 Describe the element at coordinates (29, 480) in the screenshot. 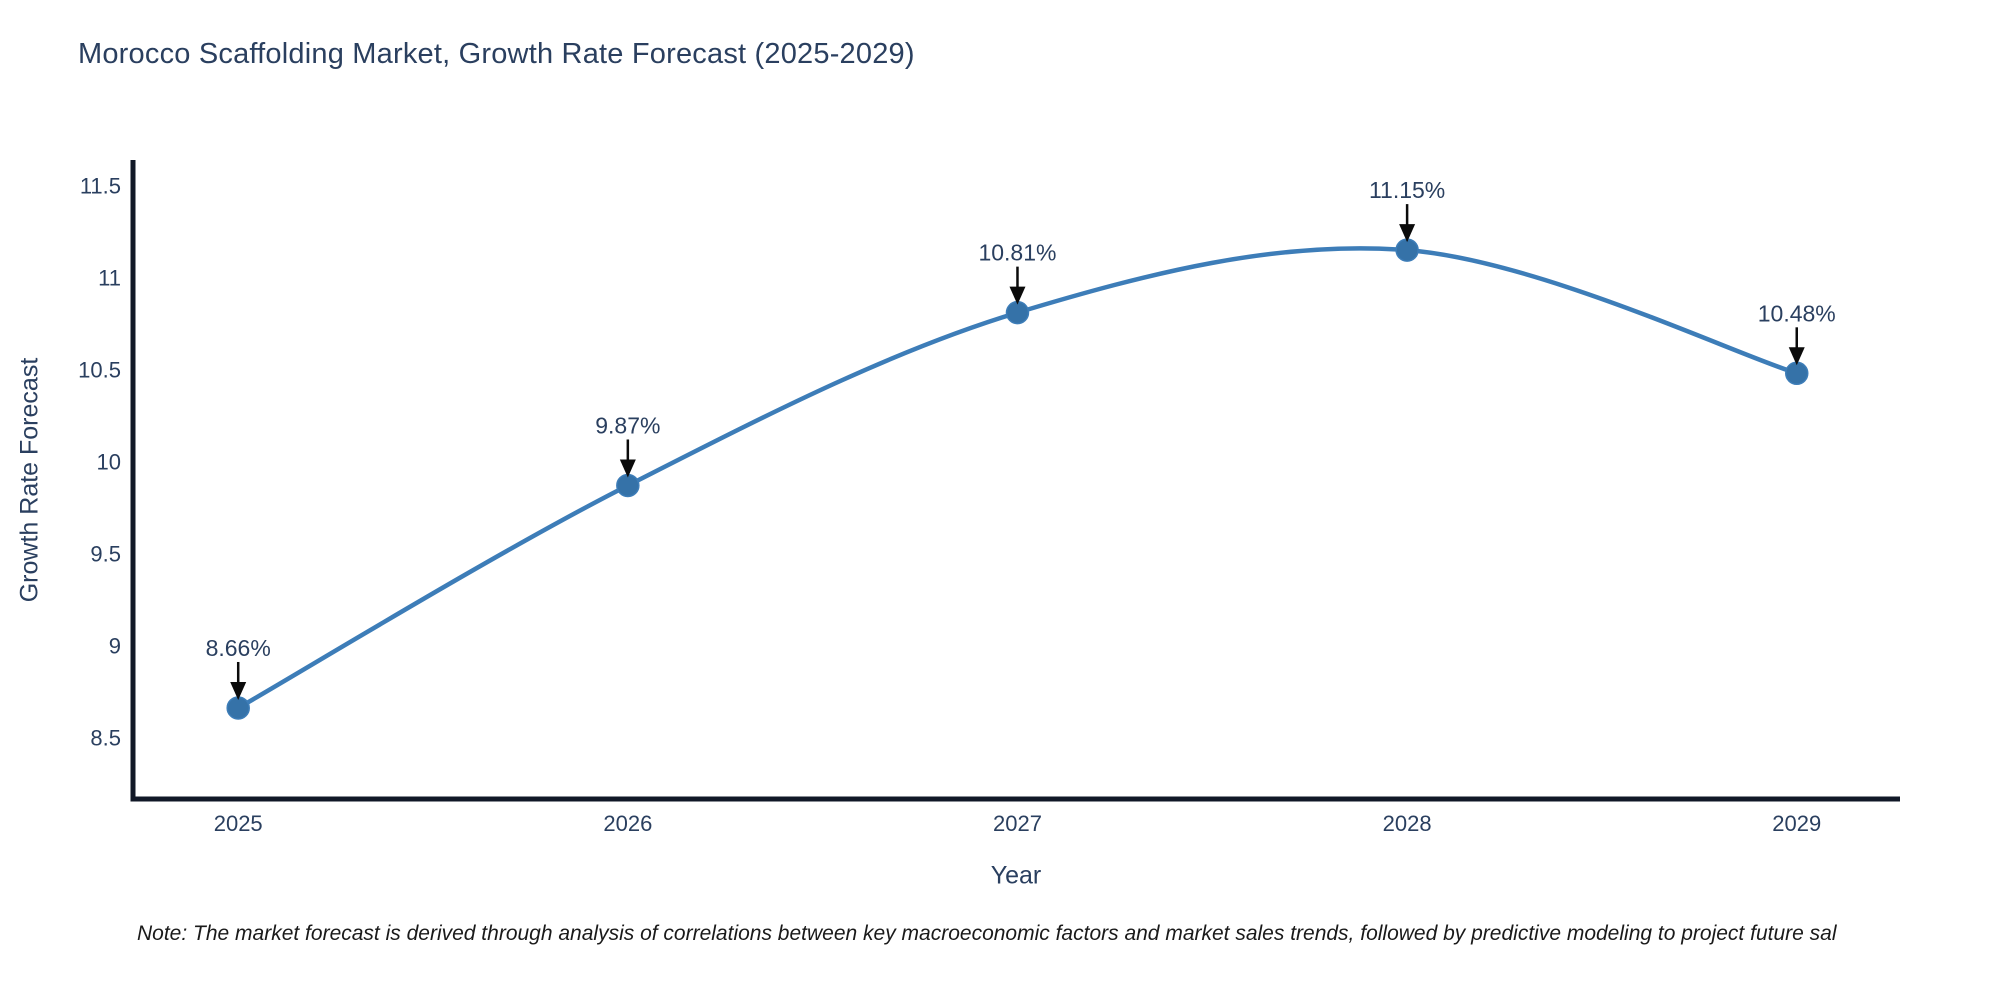

I see `y-axis-title: Growth Rate Forecast` at that location.